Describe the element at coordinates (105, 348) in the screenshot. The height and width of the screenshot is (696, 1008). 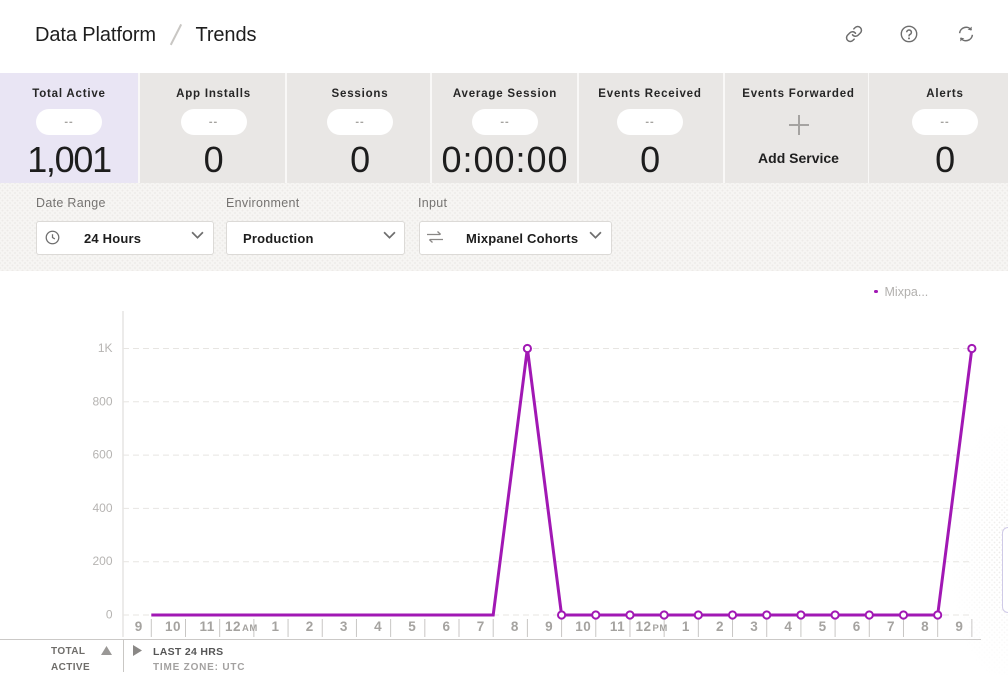
I see `svg-text: 1K` at that location.